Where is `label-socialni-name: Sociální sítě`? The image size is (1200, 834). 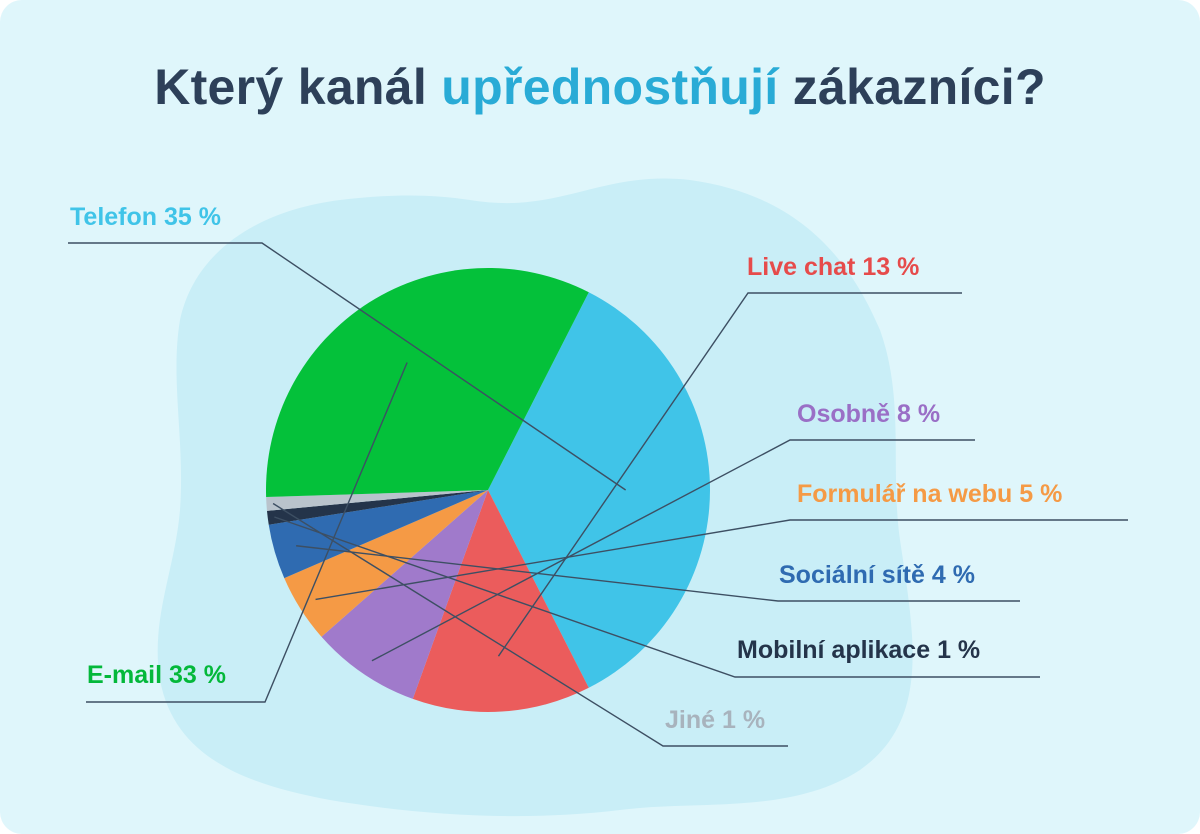 label-socialni-name: Sociální sítě is located at coordinates (852, 575).